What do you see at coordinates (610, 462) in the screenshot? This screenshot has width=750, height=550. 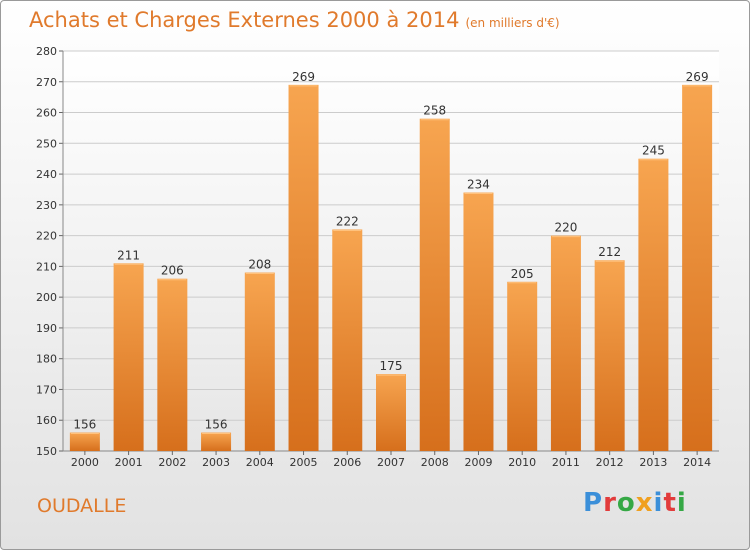 I see `x-tick-label: 2012` at bounding box center [610, 462].